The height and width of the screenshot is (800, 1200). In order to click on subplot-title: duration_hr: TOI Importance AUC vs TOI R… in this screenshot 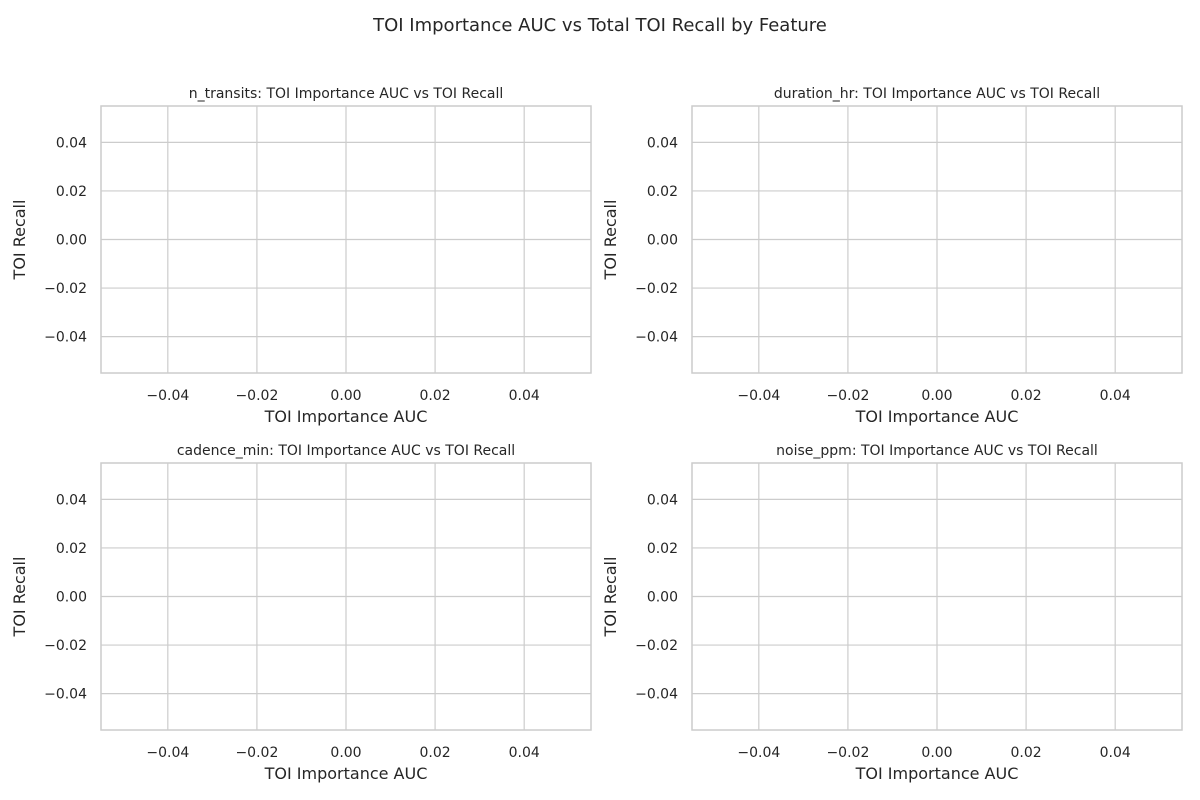, I will do `click(937, 94)`.